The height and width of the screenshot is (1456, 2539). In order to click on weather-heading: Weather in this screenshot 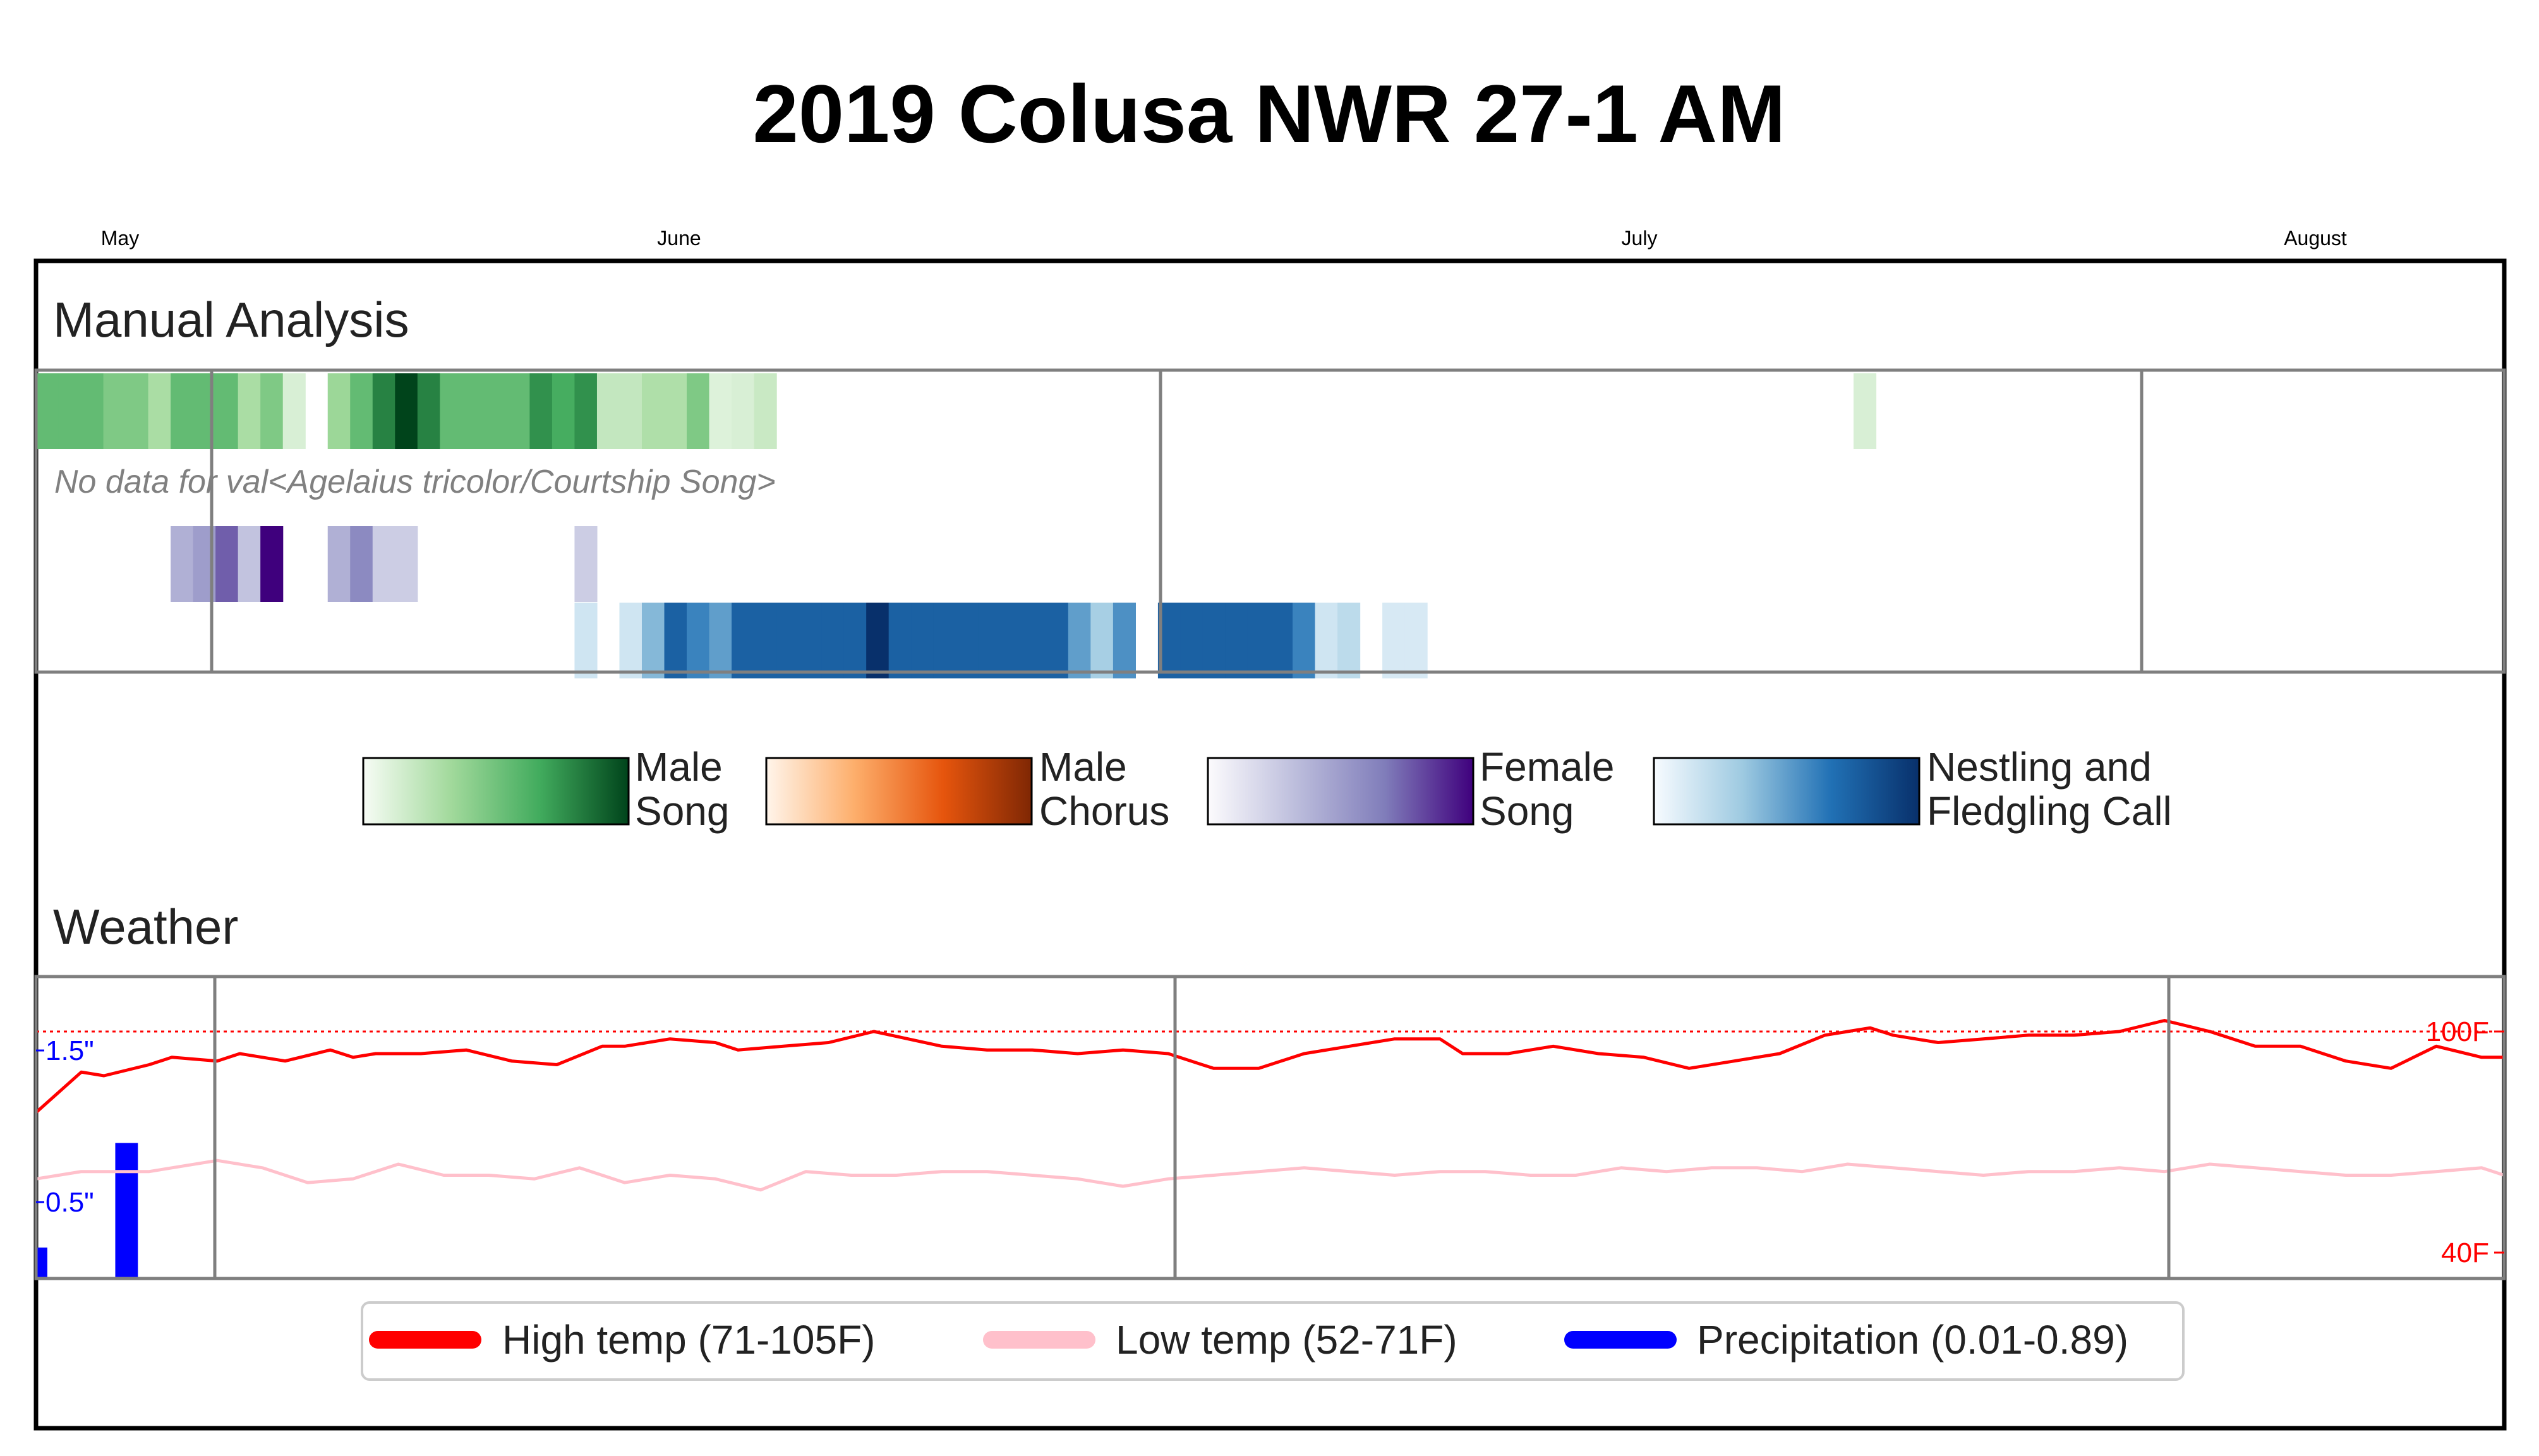, I will do `click(145, 926)`.